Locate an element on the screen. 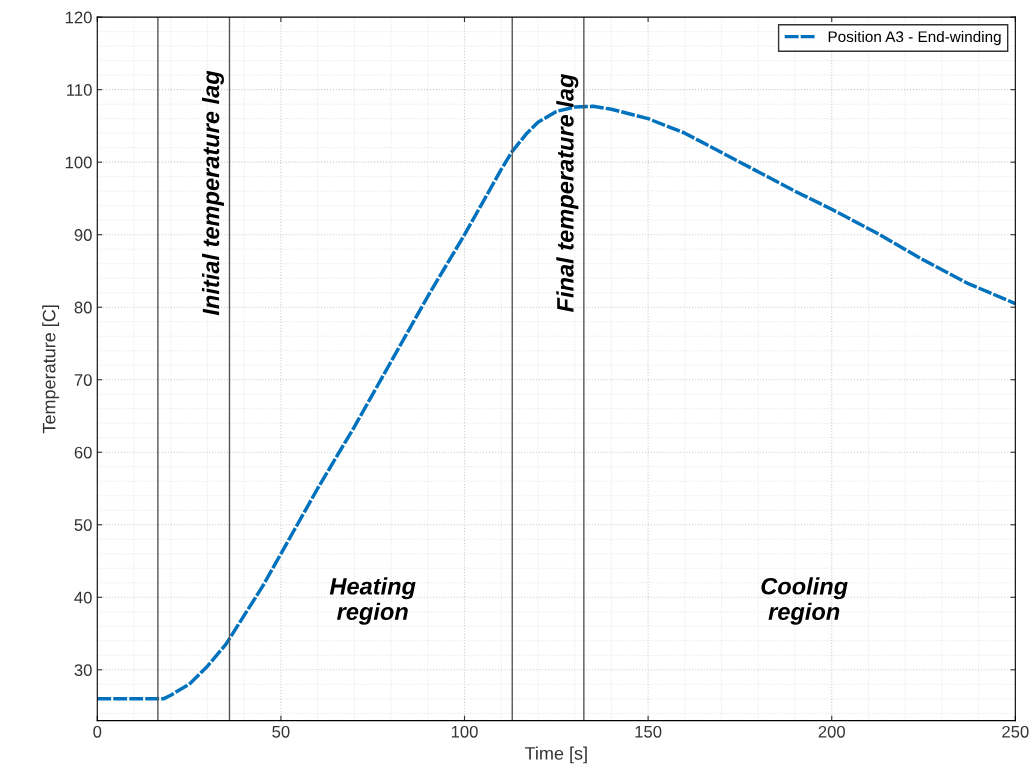 Image resolution: width=1035 pixels, height=779 pixels. y-tick-label: 80 is located at coordinates (83, 307).